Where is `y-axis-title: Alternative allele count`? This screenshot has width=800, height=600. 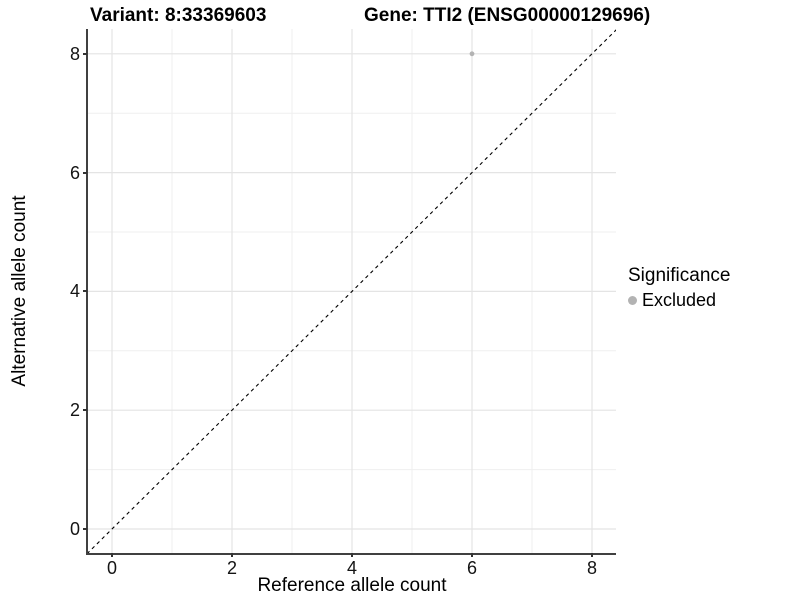 y-axis-title: Alternative allele count is located at coordinates (19, 291).